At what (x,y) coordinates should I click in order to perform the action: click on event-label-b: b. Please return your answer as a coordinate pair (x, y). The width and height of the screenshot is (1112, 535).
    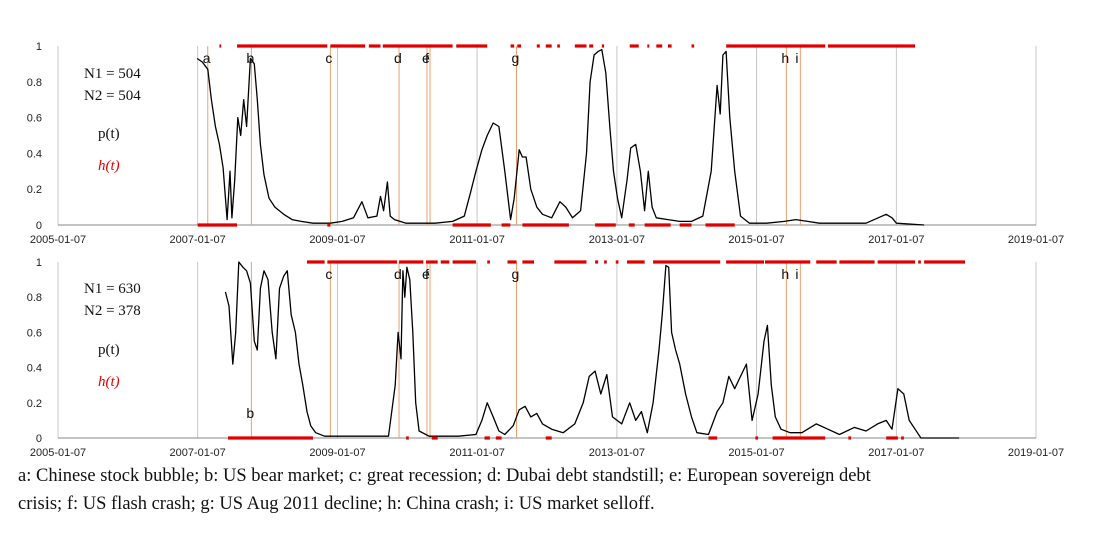
    Looking at the image, I should click on (250, 413).